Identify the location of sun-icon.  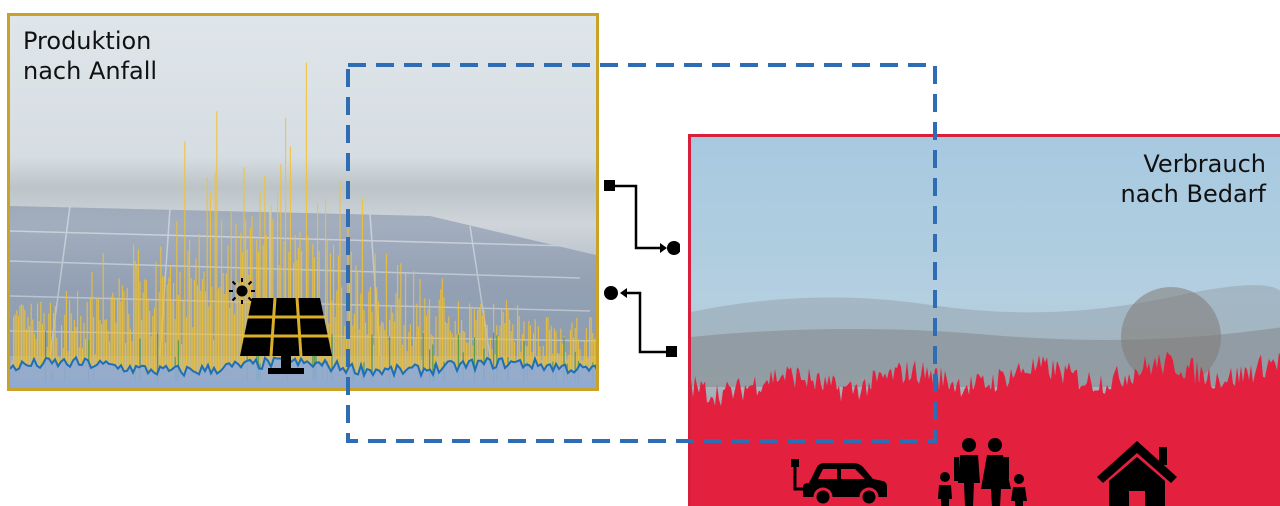
(242, 291).